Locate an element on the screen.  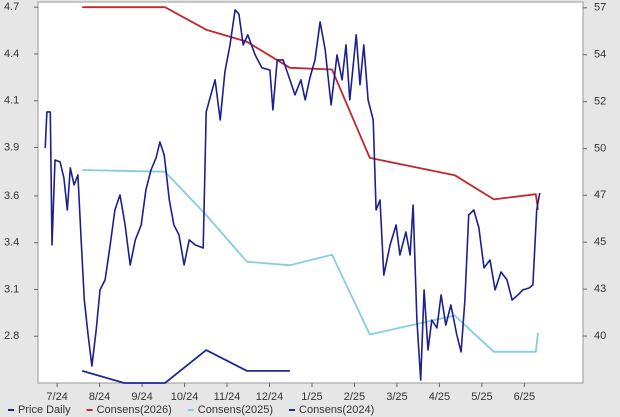
y2-tick-label: 40 is located at coordinates (600, 336).